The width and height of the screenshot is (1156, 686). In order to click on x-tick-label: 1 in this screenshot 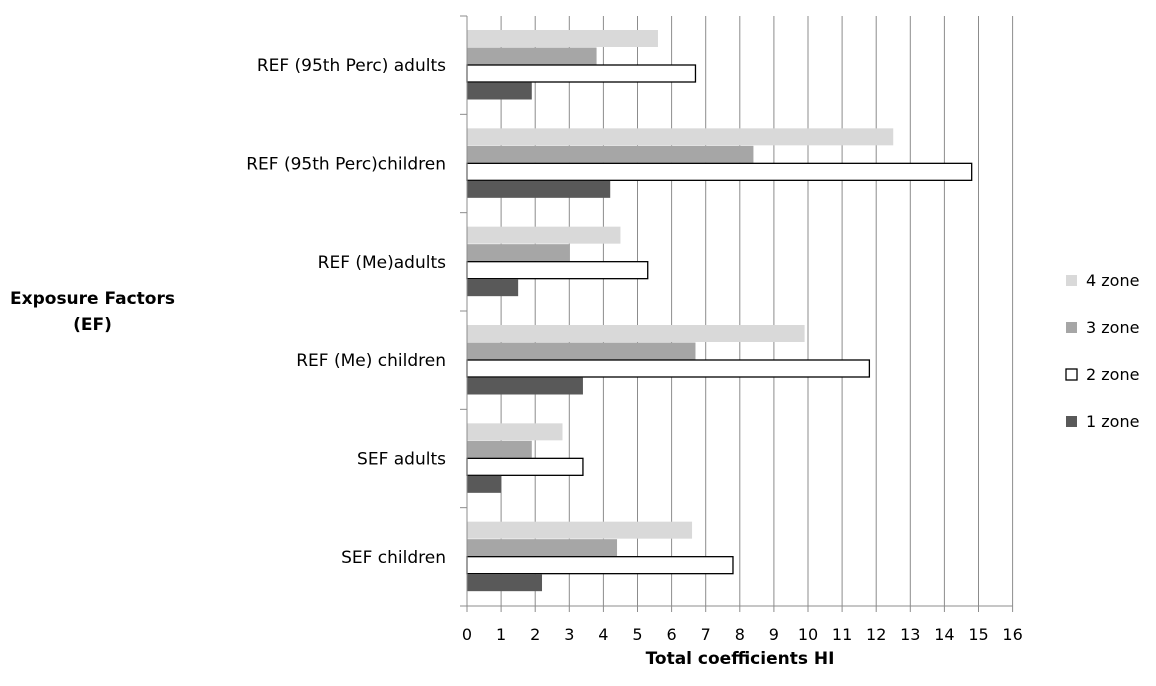, I will do `click(501, 634)`.